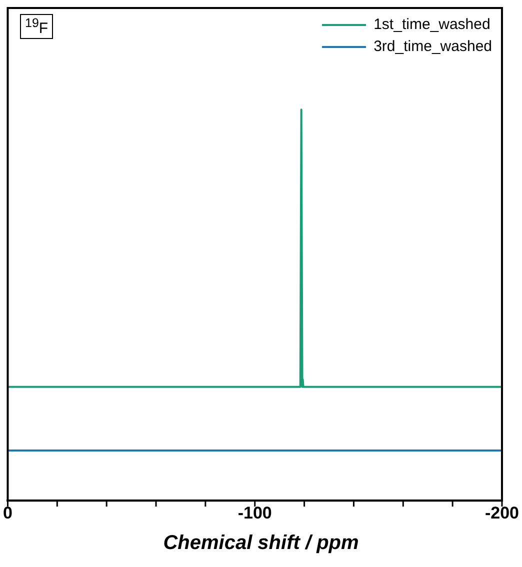  I want to click on x-axis-title: Chemical shift / ppm, so click(261, 543).